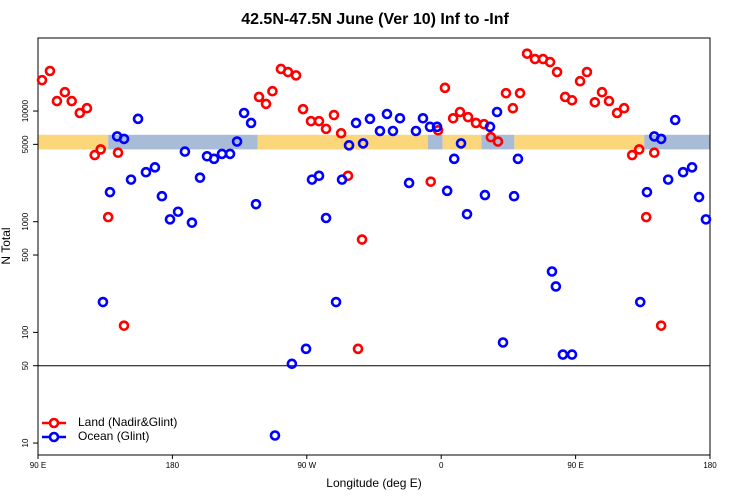 The image size is (750, 500). What do you see at coordinates (25, 442) in the screenshot?
I see `y-tick-label: 10` at bounding box center [25, 442].